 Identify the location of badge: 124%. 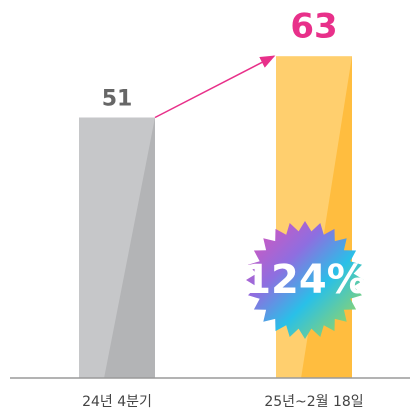
(305, 280).